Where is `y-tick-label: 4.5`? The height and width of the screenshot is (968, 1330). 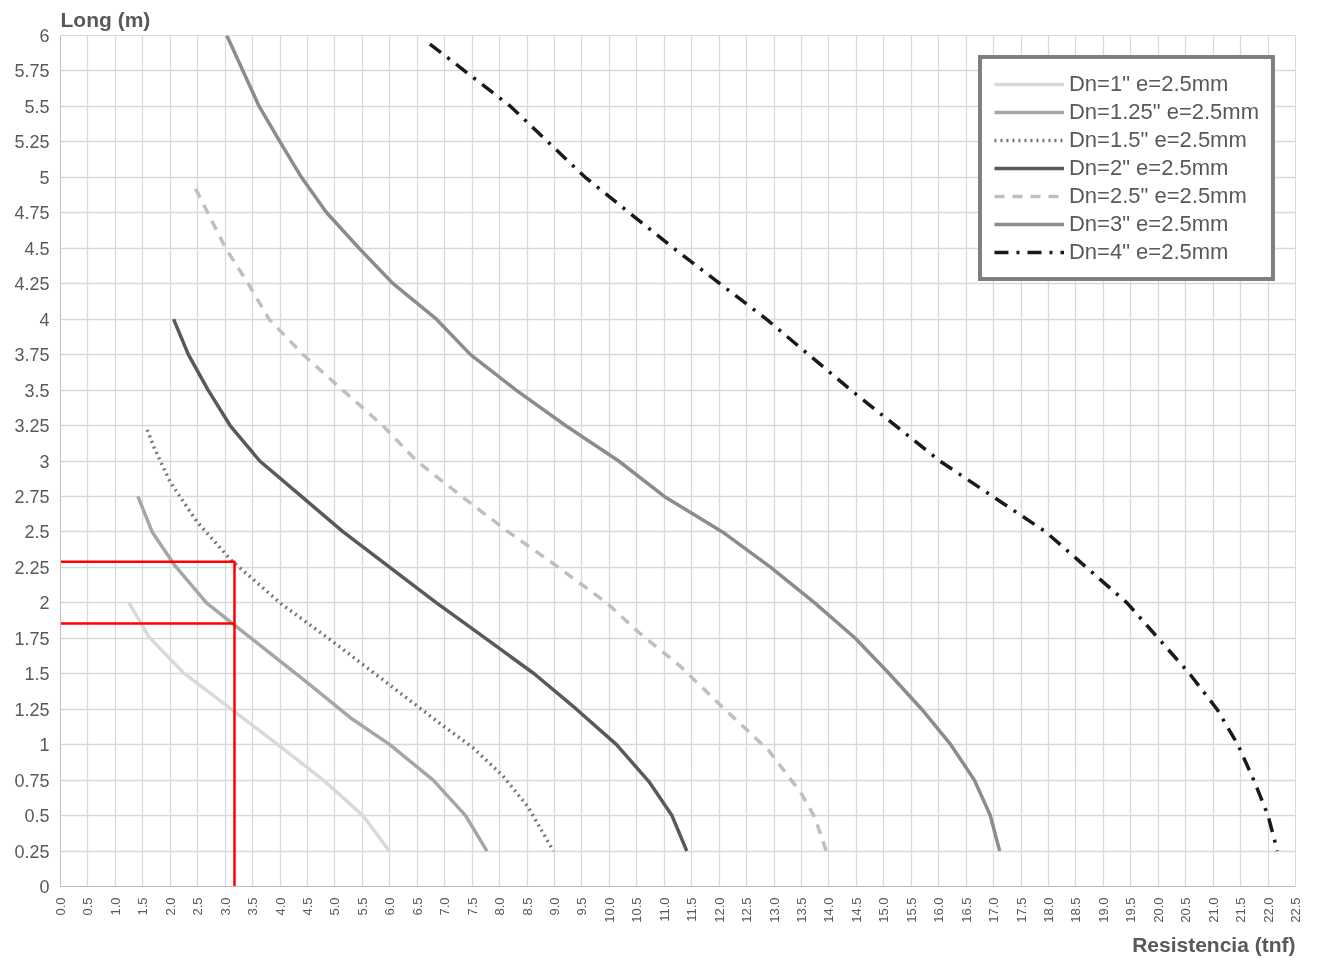
y-tick-label: 4.5 is located at coordinates (37, 248).